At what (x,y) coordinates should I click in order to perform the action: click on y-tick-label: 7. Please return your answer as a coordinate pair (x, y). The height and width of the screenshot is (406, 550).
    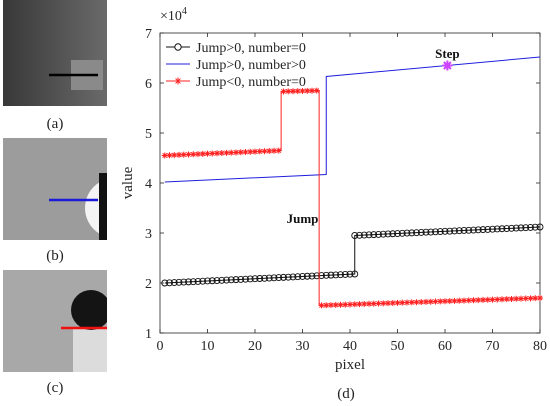
    Looking at the image, I should click on (148, 34).